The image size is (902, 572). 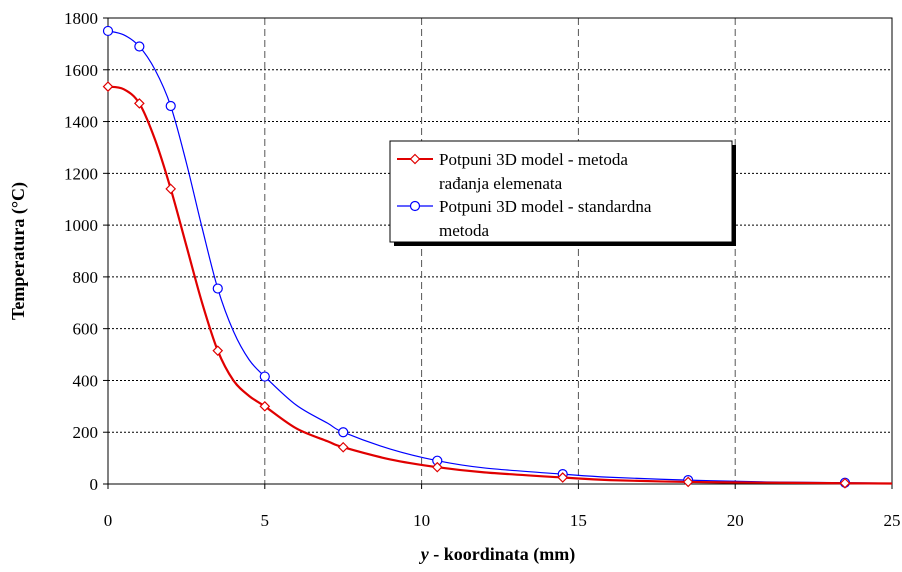 I want to click on x-axis-title: y - koordinata (mm), so click(x=497, y=554).